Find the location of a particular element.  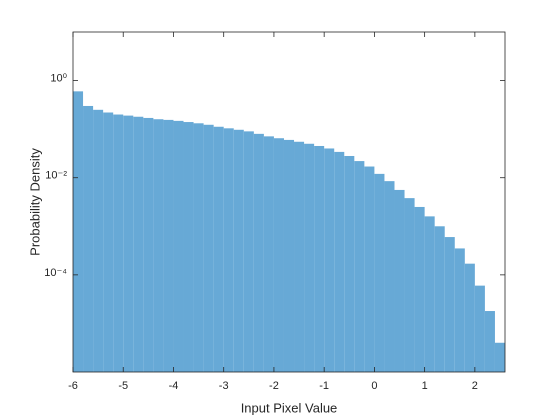

x-tick-label: -4 is located at coordinates (174, 386).